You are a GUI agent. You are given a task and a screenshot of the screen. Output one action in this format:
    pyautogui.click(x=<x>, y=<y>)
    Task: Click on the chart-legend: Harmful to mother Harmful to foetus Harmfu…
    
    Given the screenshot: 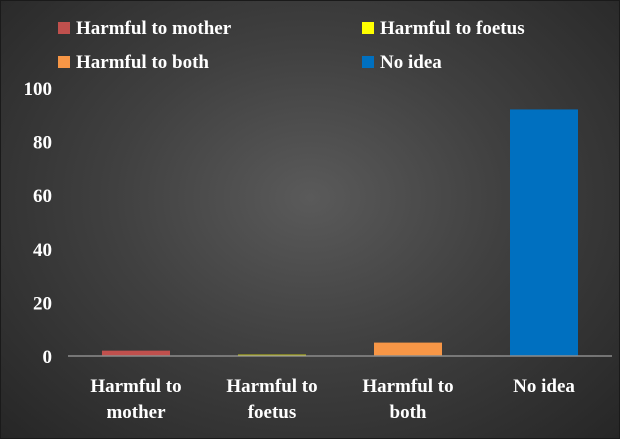 What is the action you would take?
    pyautogui.click(x=291, y=45)
    